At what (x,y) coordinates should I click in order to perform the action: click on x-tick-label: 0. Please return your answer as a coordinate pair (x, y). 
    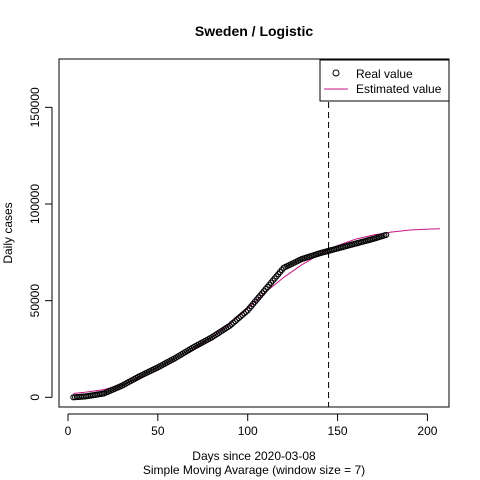
    Looking at the image, I should click on (68, 431).